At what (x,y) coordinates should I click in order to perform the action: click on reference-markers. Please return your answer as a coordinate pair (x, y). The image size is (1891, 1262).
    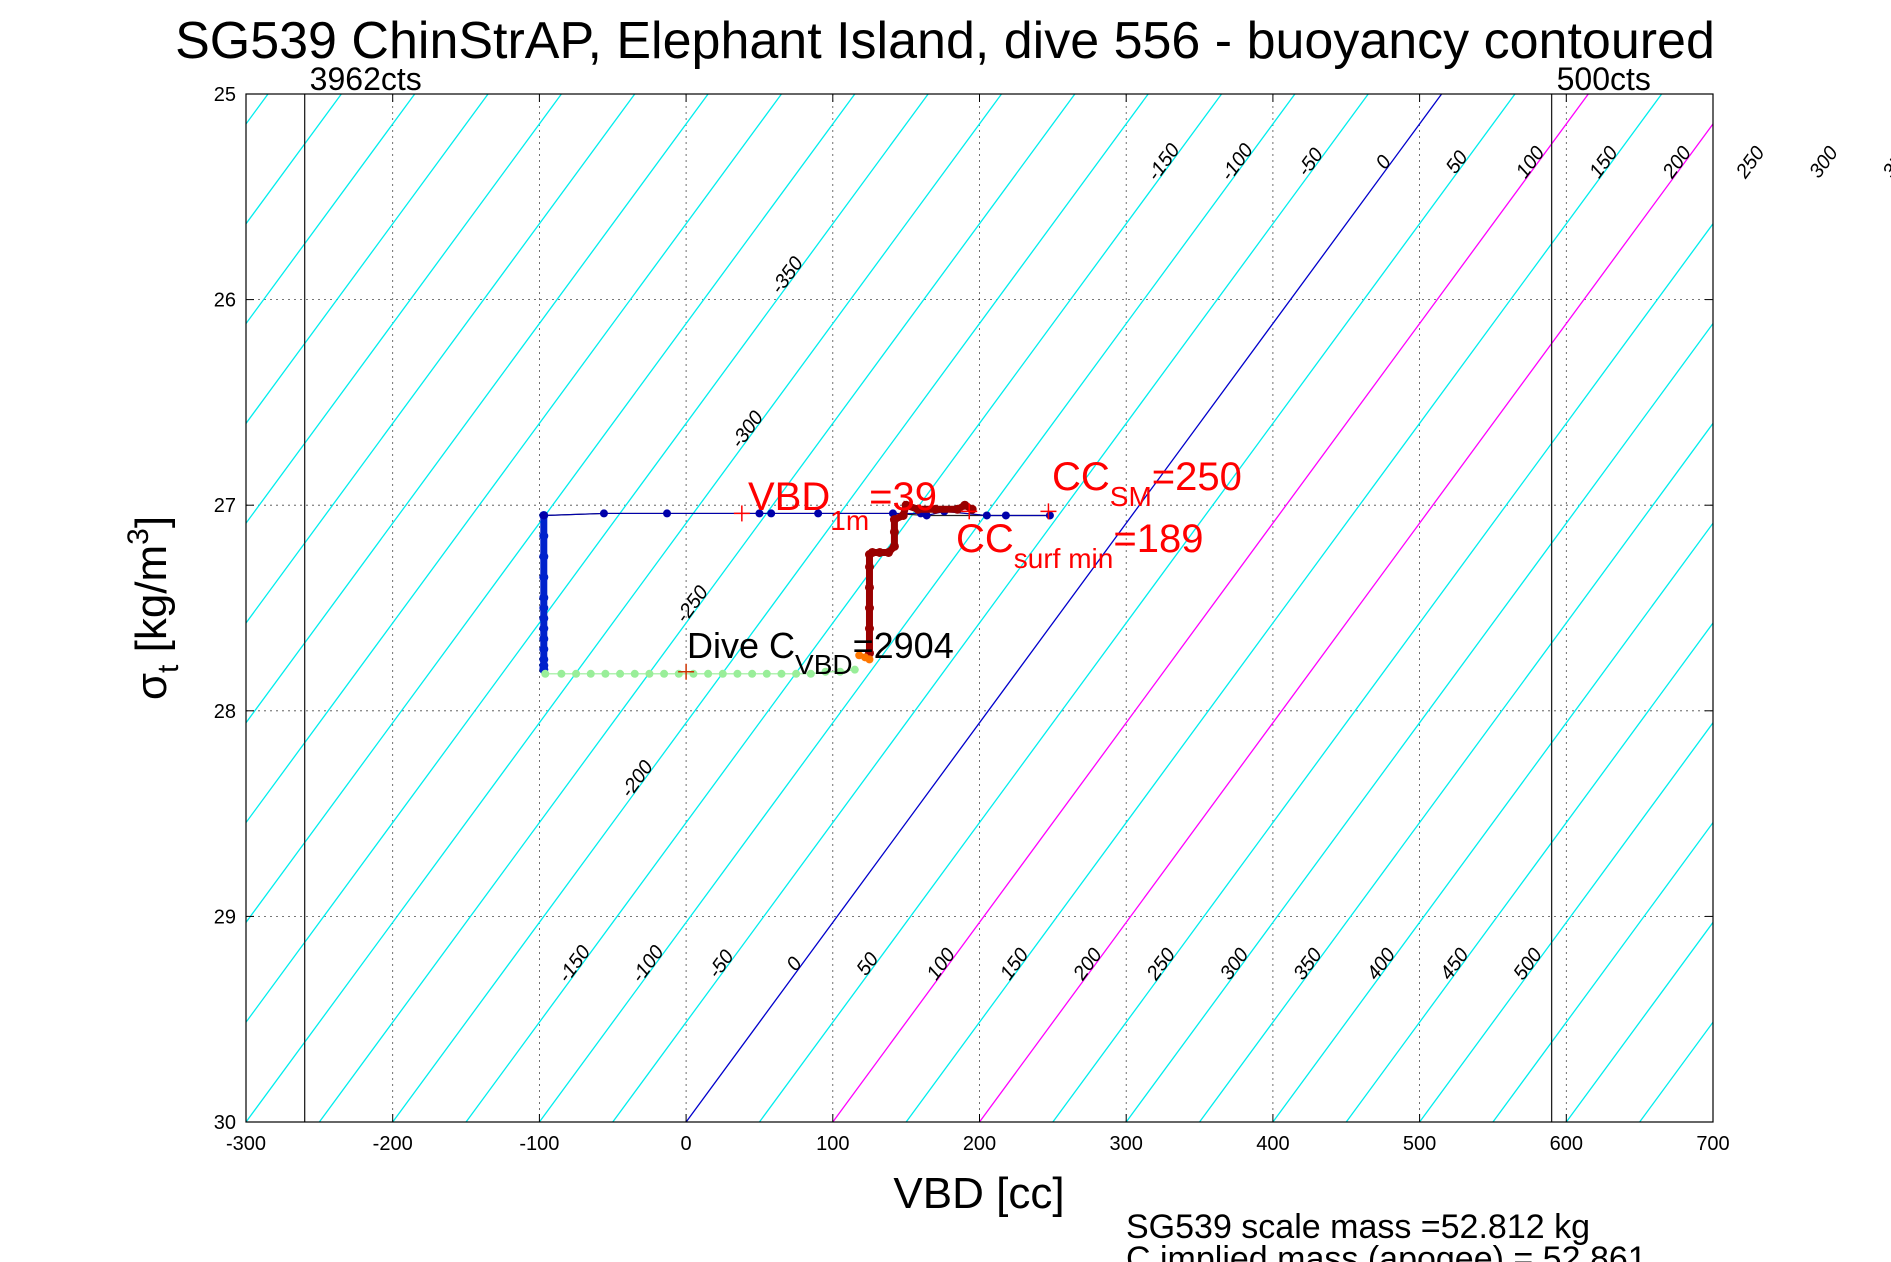
    Looking at the image, I should click on (867, 591).